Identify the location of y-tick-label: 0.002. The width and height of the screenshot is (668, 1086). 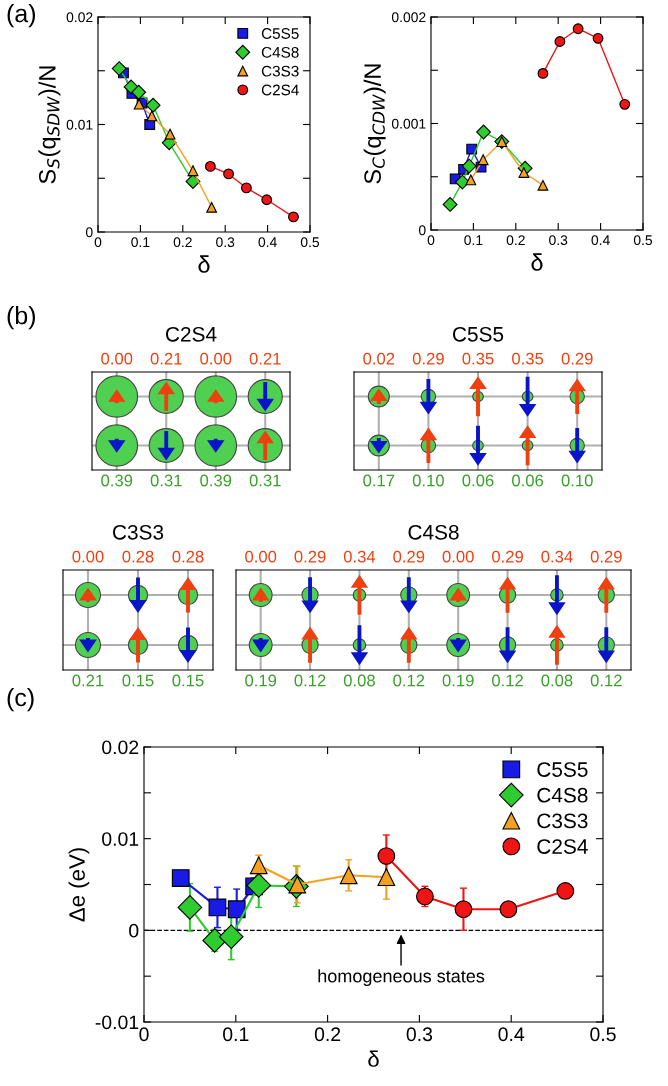
(408, 17).